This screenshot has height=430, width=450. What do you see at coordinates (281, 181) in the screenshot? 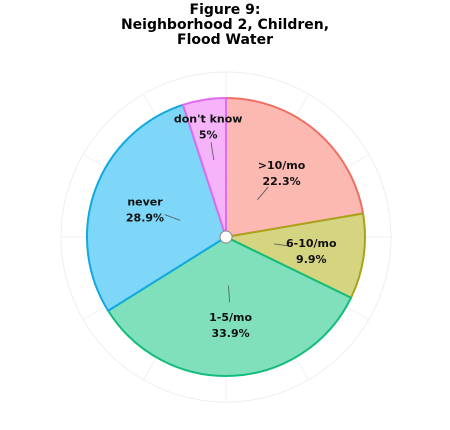
I see `slice-label-value-1: 22.3%` at bounding box center [281, 181].